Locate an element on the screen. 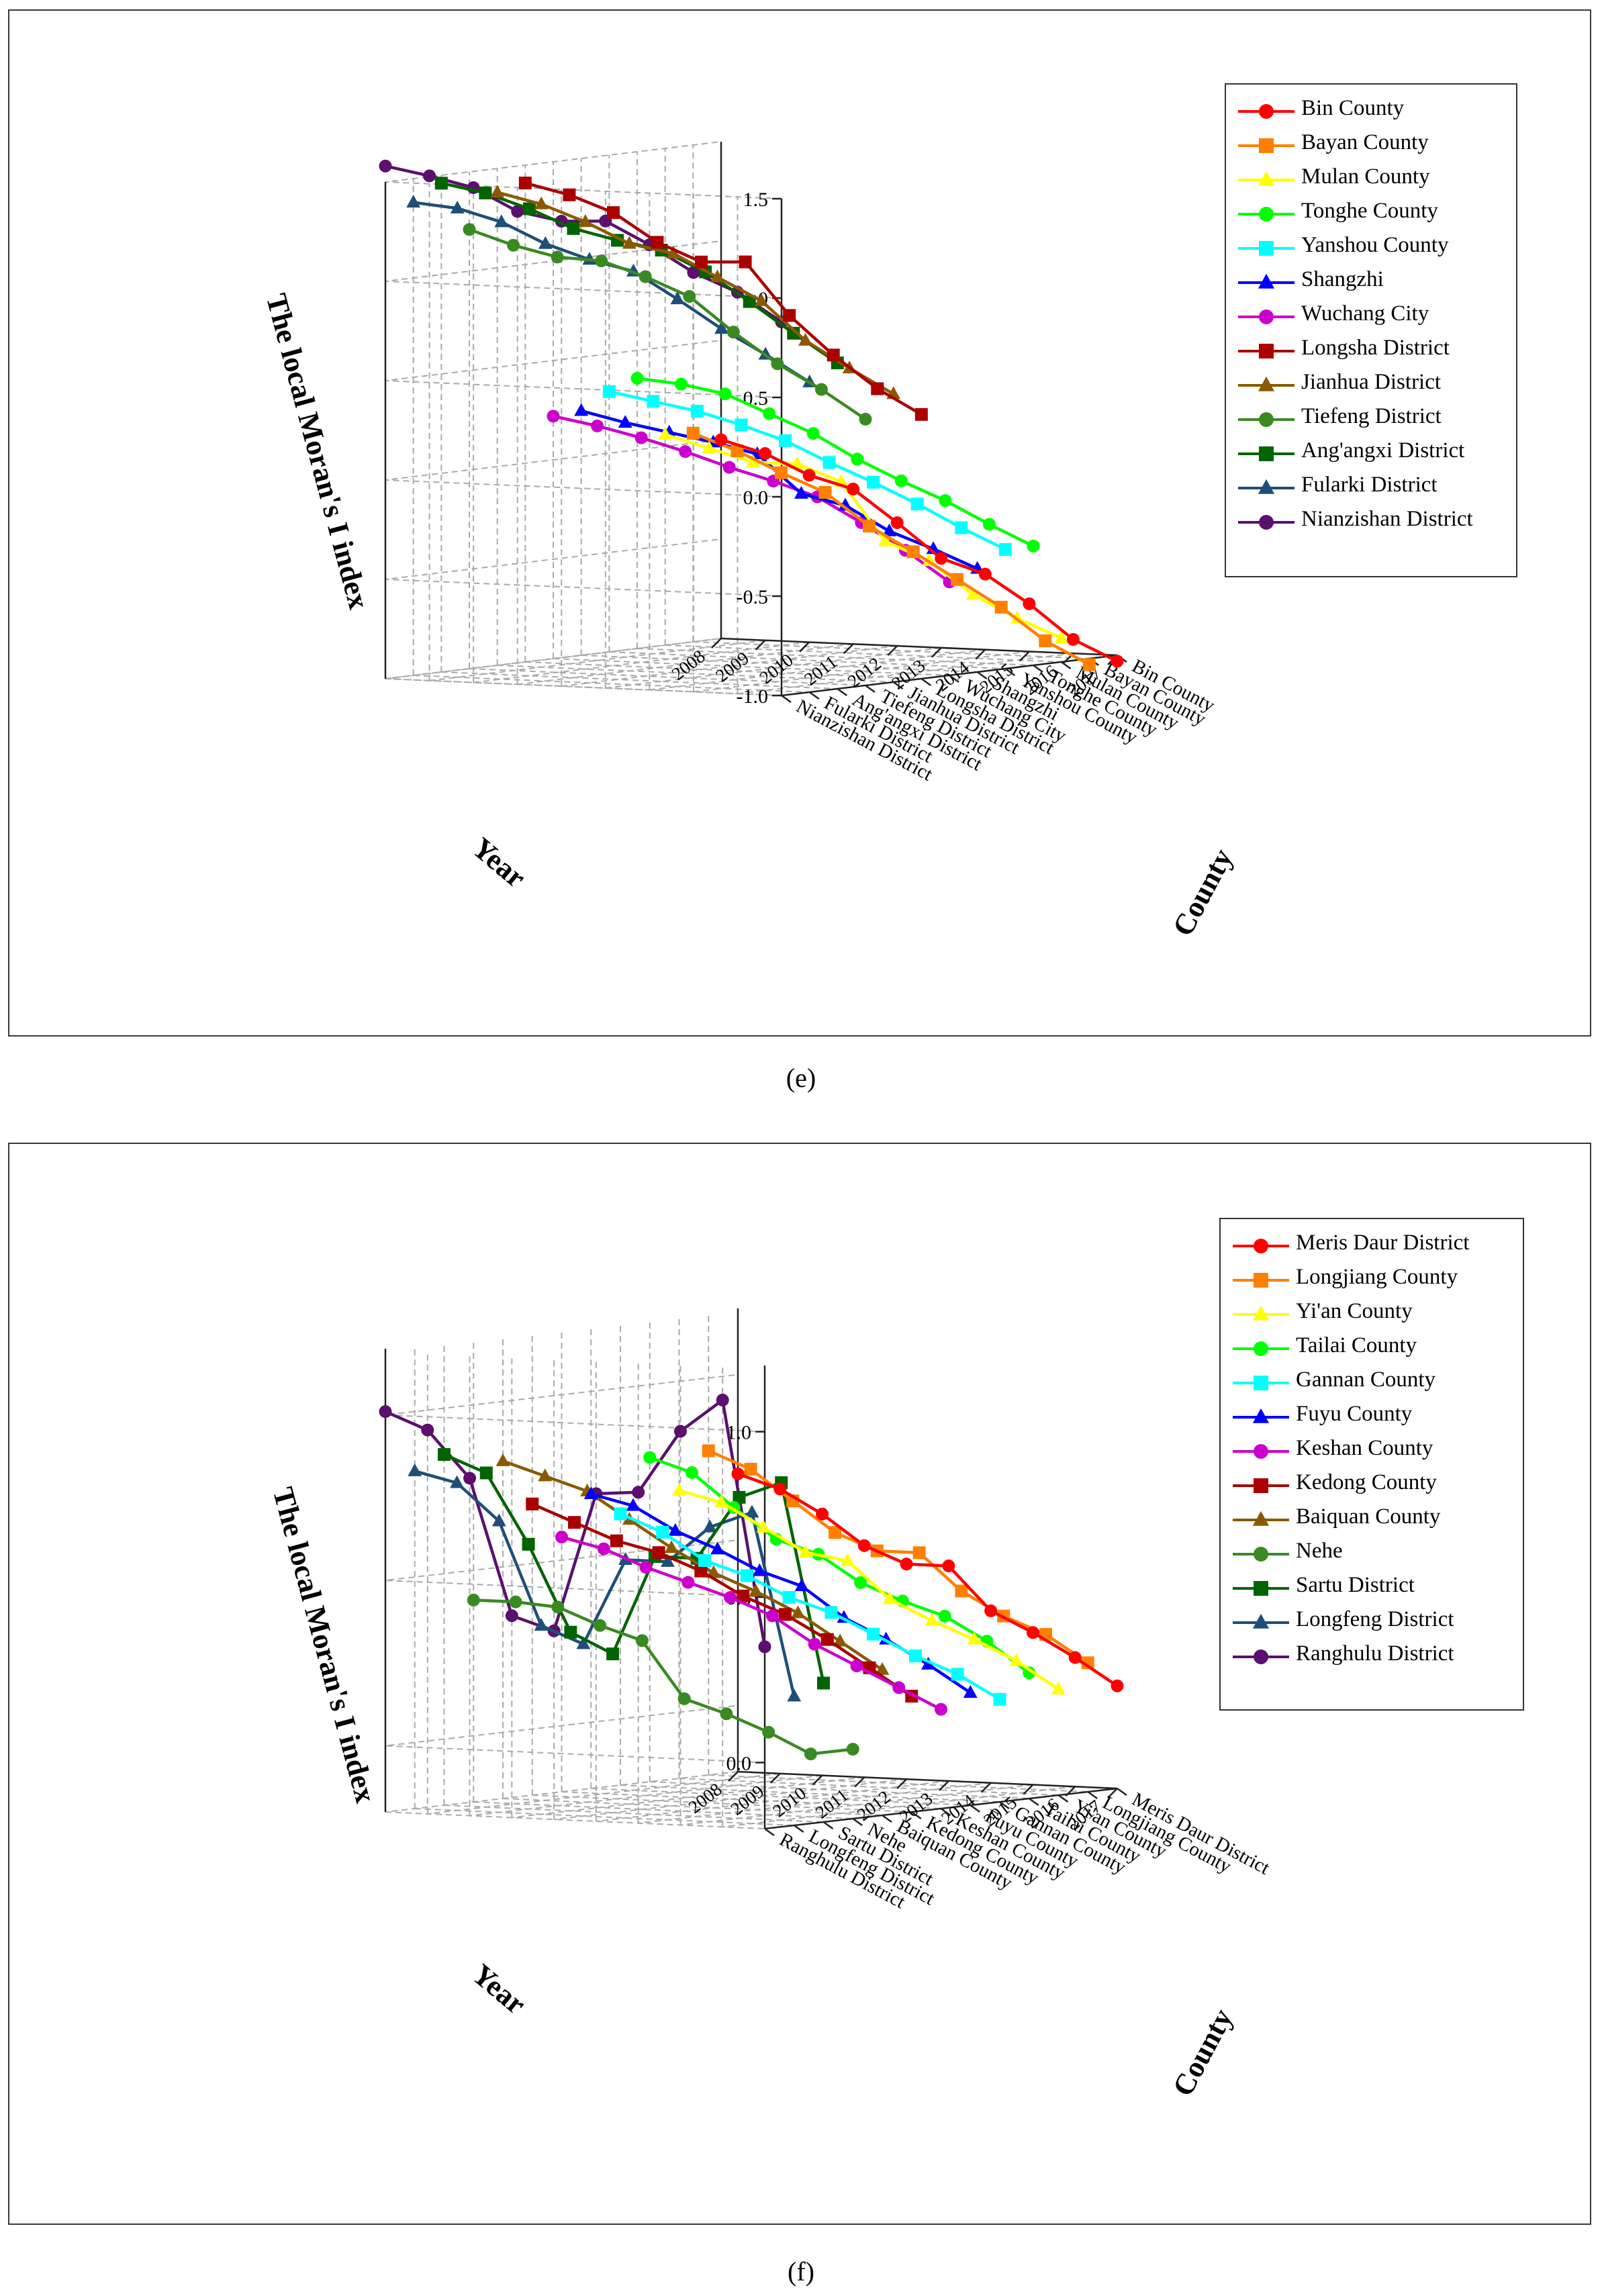 This screenshot has height=2296, width=1602. series-keshan-county is located at coordinates (751, 1624).